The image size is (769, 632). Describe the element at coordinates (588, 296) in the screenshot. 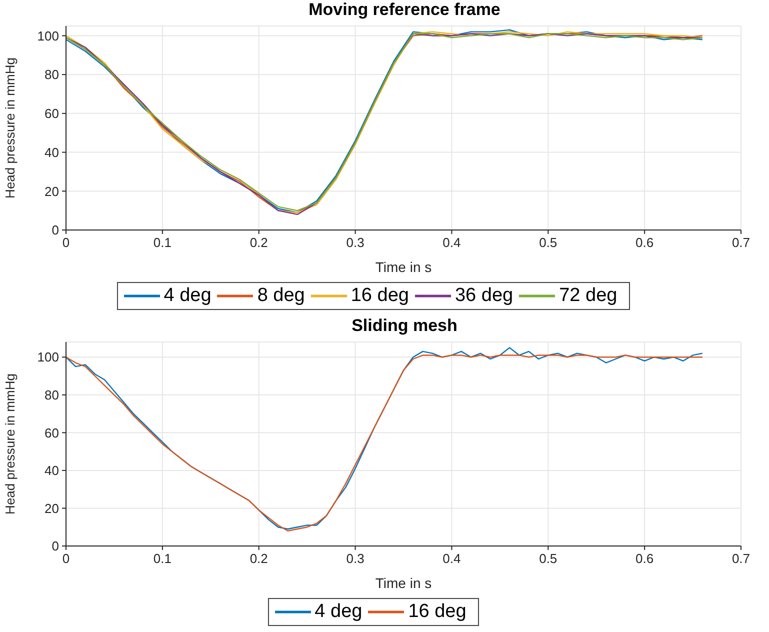

I see `legend-label: 72 deg` at that location.